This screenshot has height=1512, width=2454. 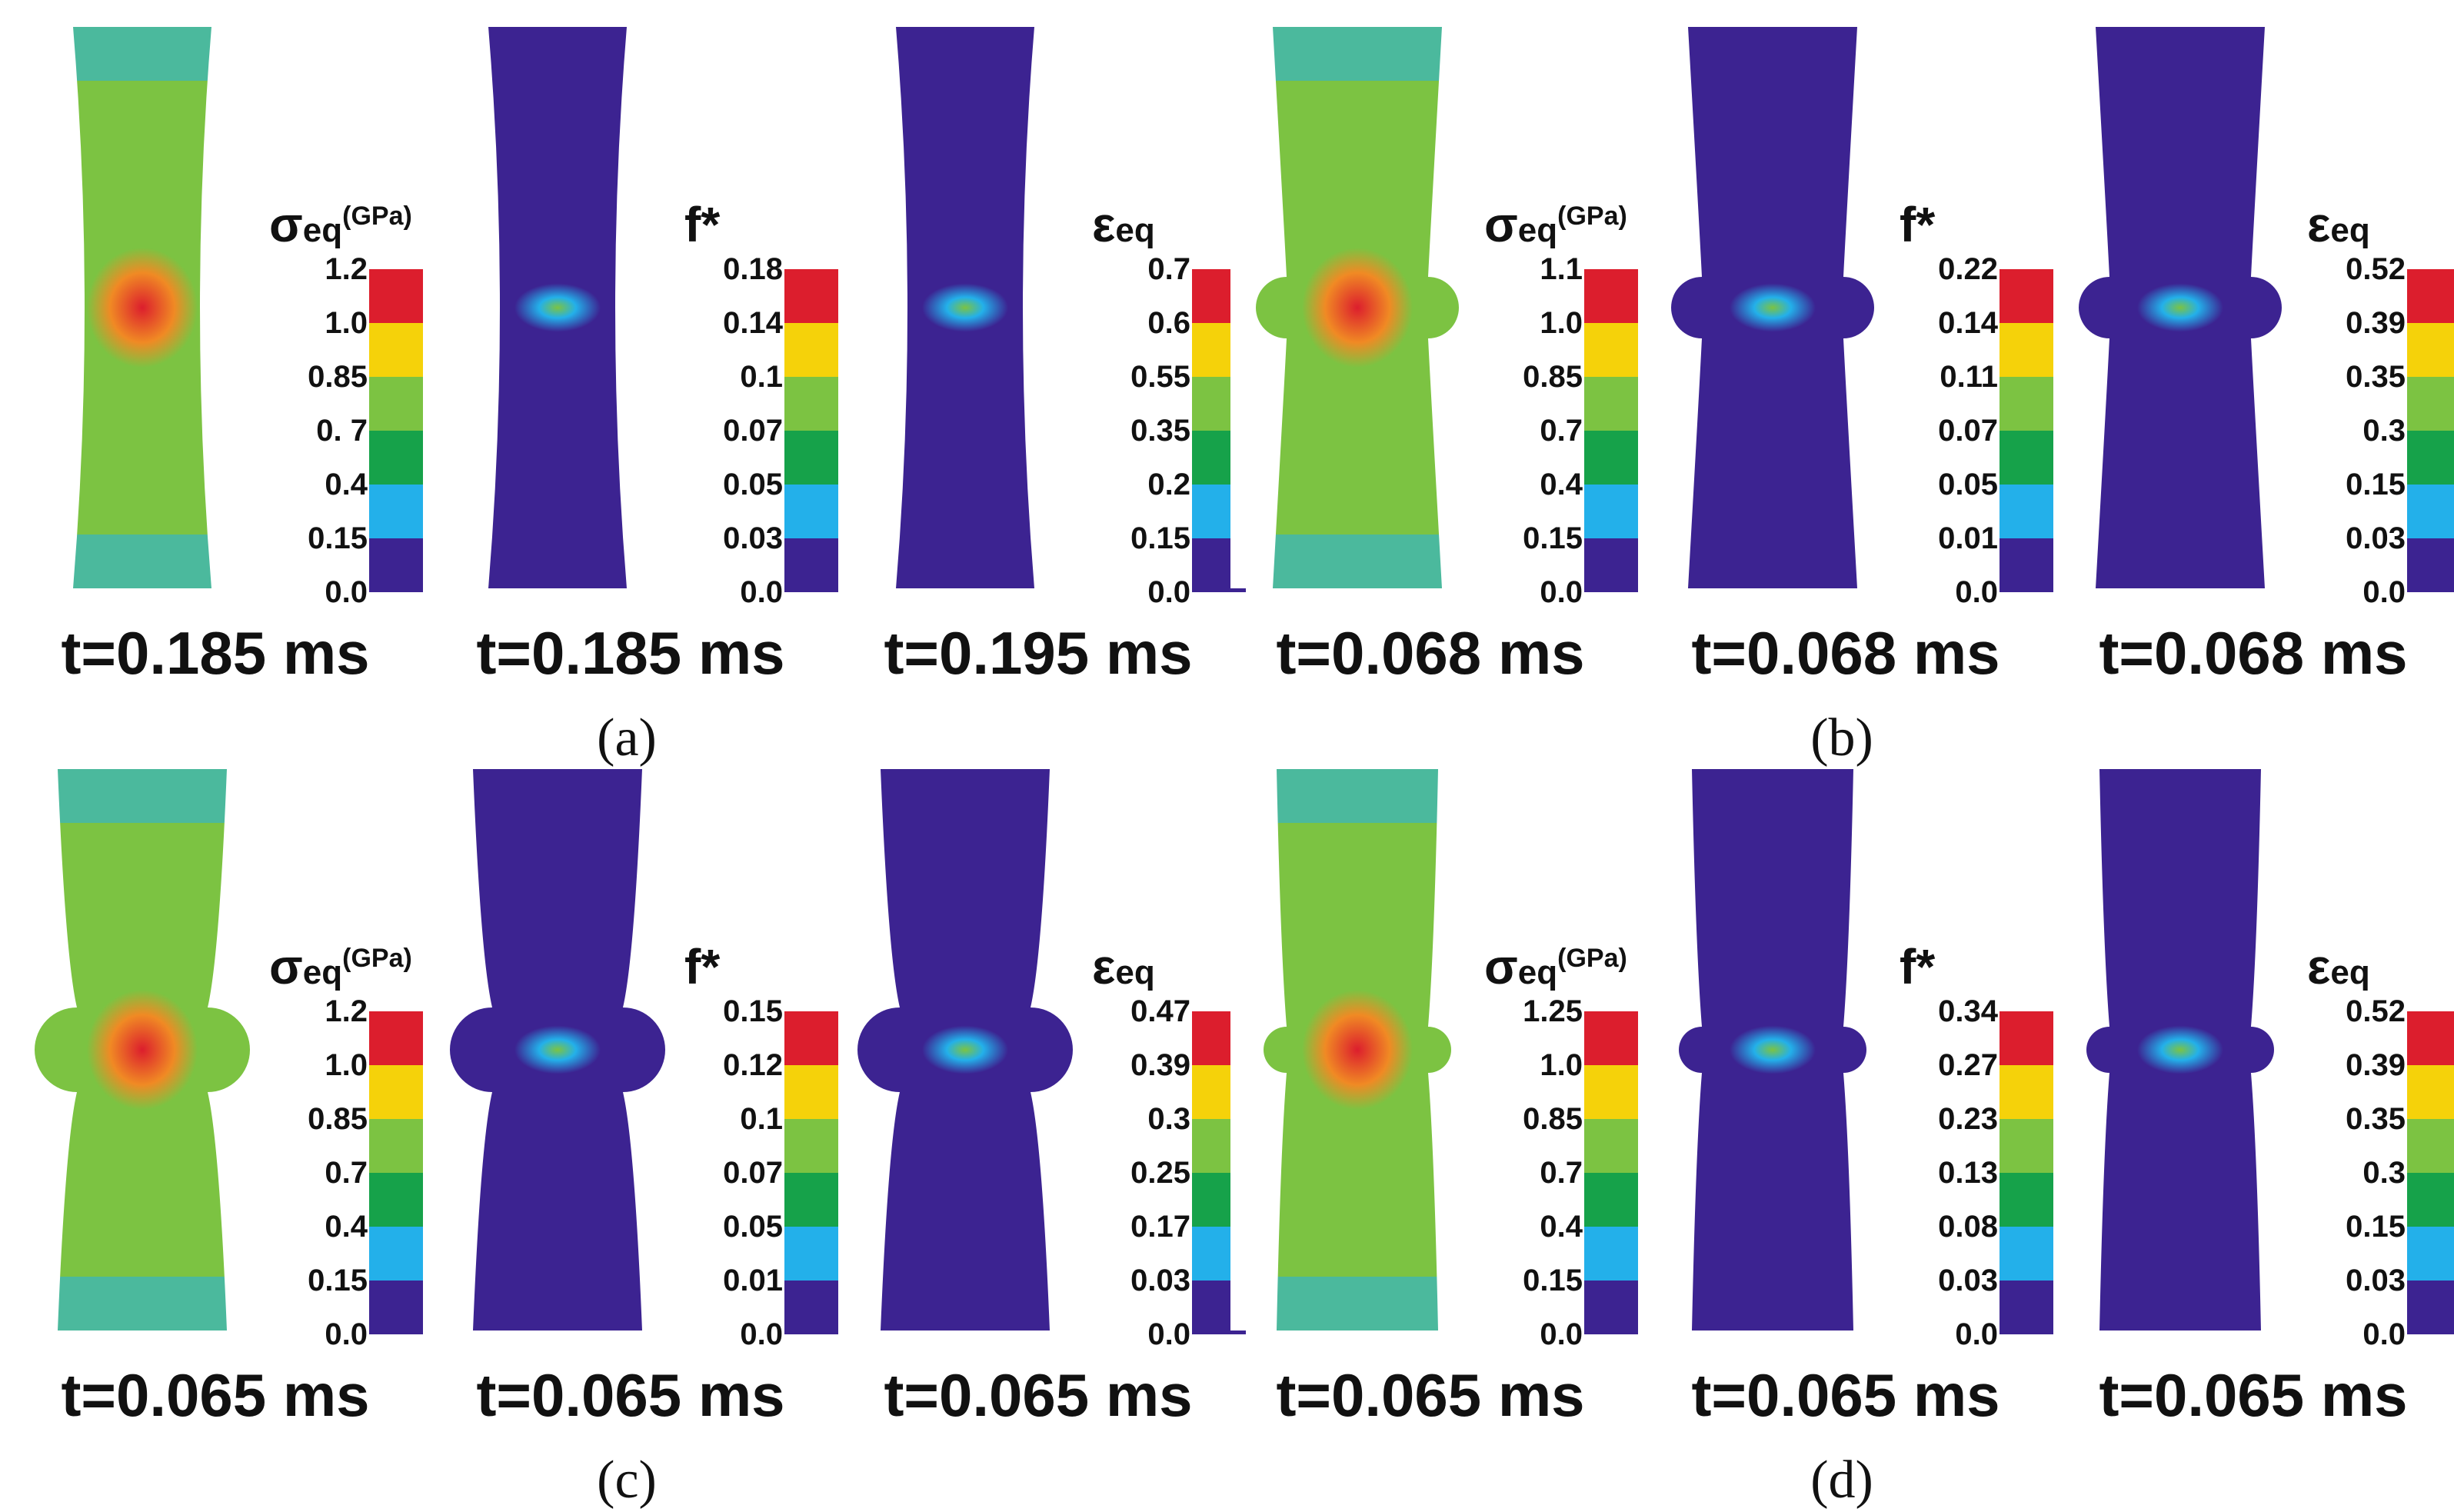 What do you see at coordinates (342, 431) in the screenshot?
I see `colorbar-tick-label: 0. 7` at bounding box center [342, 431].